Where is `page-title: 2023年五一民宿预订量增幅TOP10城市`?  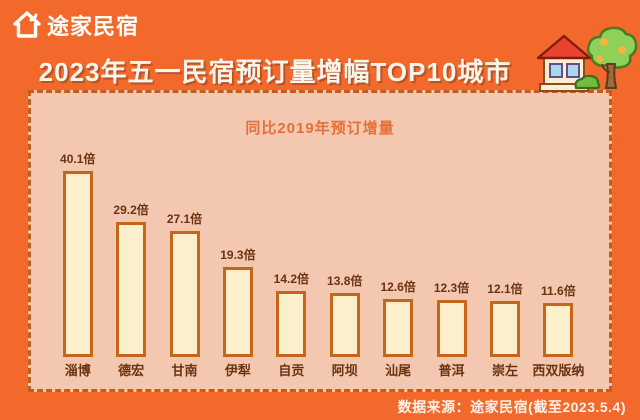 page-title: 2023年五一民宿预订量增幅TOP10城市 is located at coordinates (275, 72).